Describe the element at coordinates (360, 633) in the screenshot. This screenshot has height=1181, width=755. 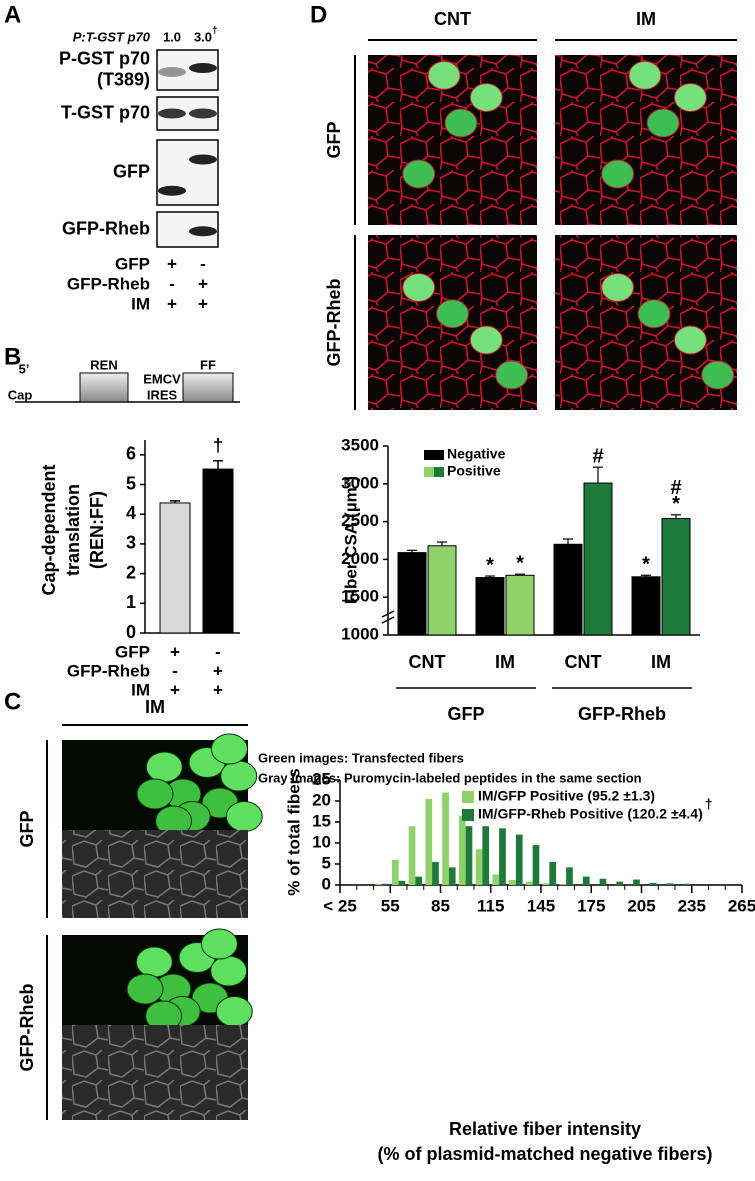
I see `y-tick-label: 1000` at that location.